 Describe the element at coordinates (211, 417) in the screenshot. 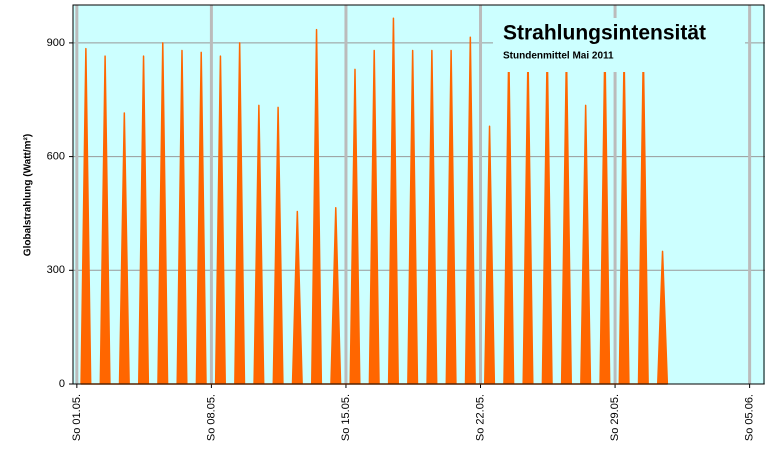

I see `x-tick-label: So 08.05.` at that location.